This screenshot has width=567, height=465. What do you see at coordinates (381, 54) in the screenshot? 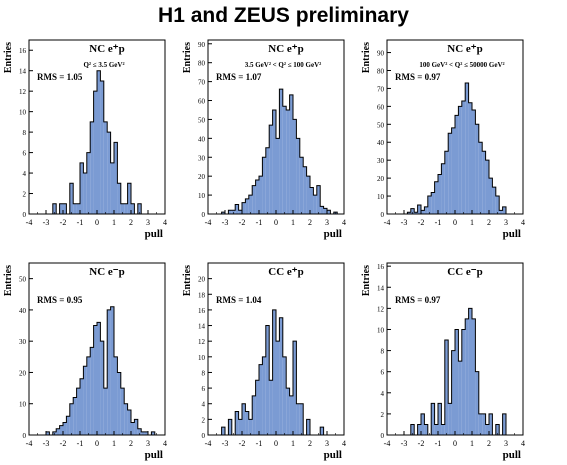
I see `y-tick-label: 90` at bounding box center [381, 54].